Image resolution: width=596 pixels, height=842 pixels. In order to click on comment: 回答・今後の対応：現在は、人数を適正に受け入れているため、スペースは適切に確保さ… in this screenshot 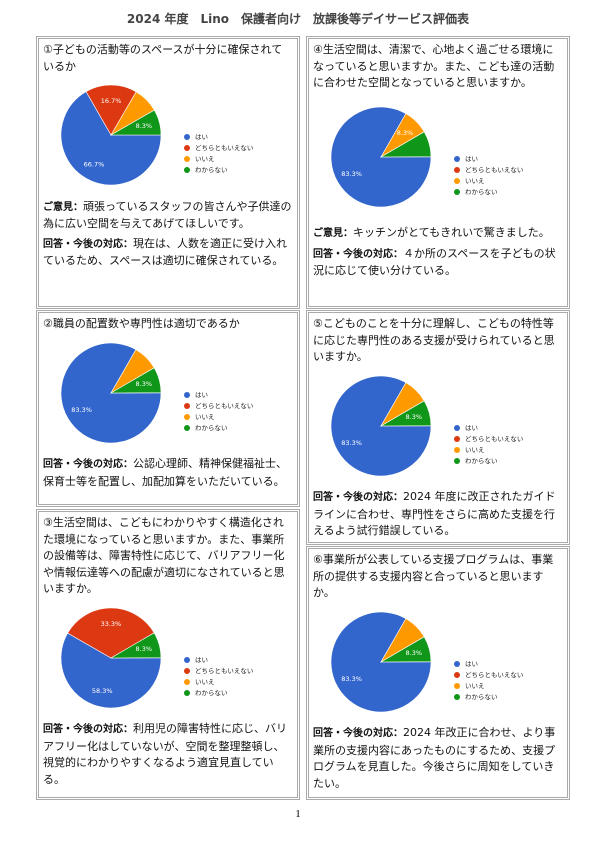, I will do `click(168, 253)`.